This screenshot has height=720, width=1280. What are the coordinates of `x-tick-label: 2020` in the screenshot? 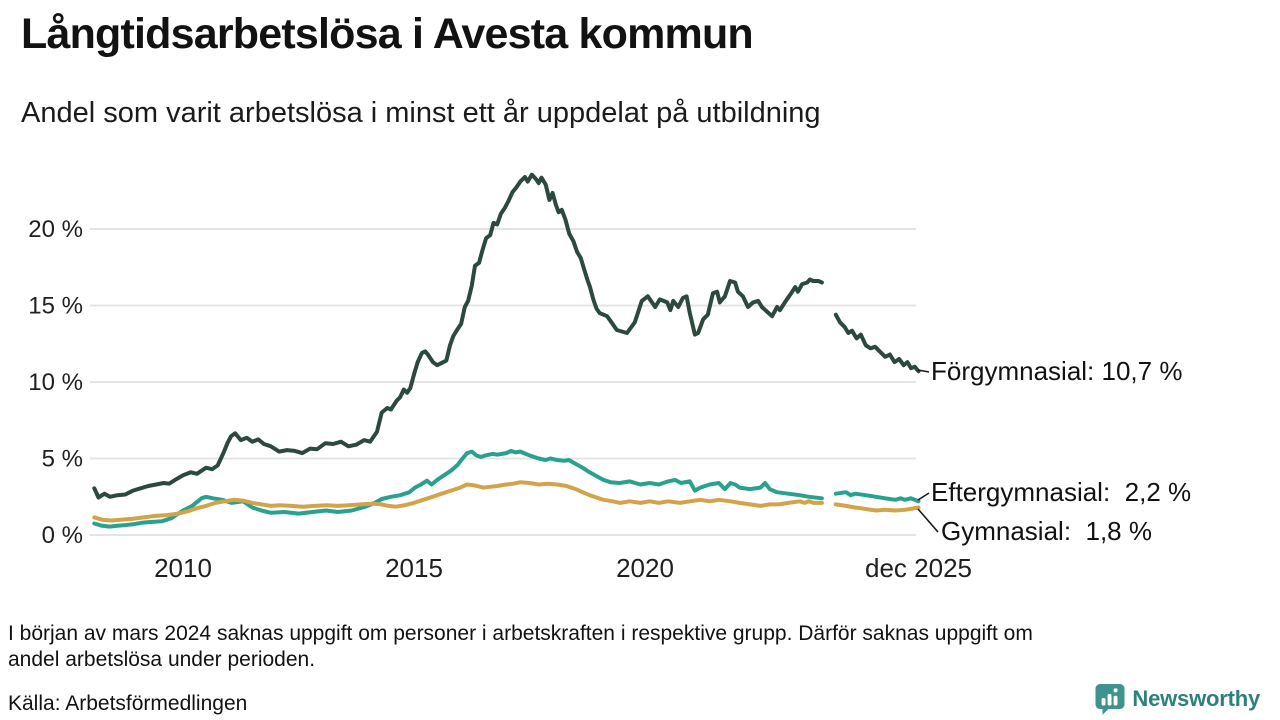 It's located at (645, 568).